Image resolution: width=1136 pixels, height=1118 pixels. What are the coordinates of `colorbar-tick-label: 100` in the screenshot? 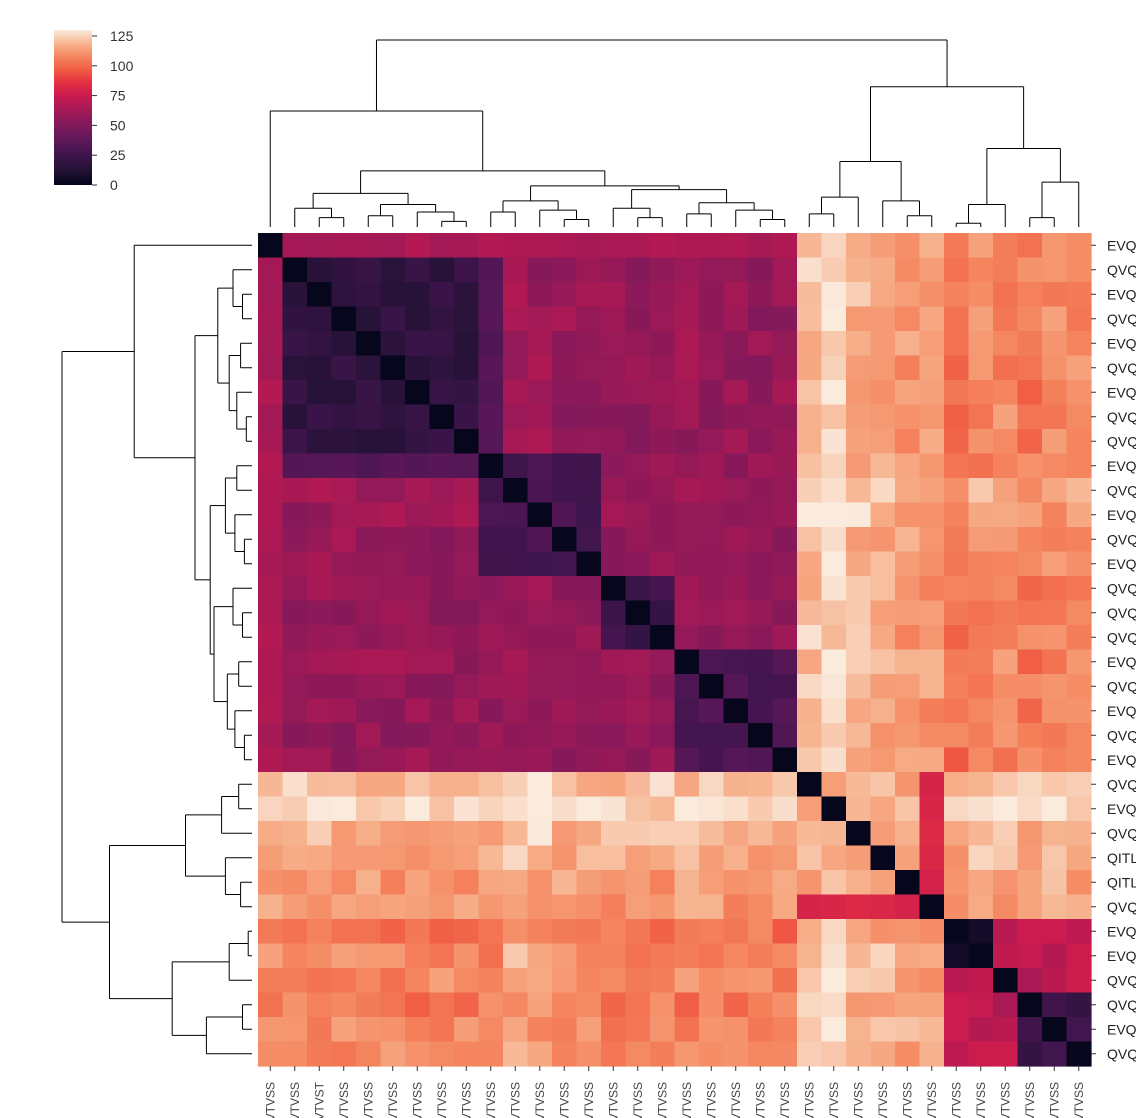 It's located at (122, 66).